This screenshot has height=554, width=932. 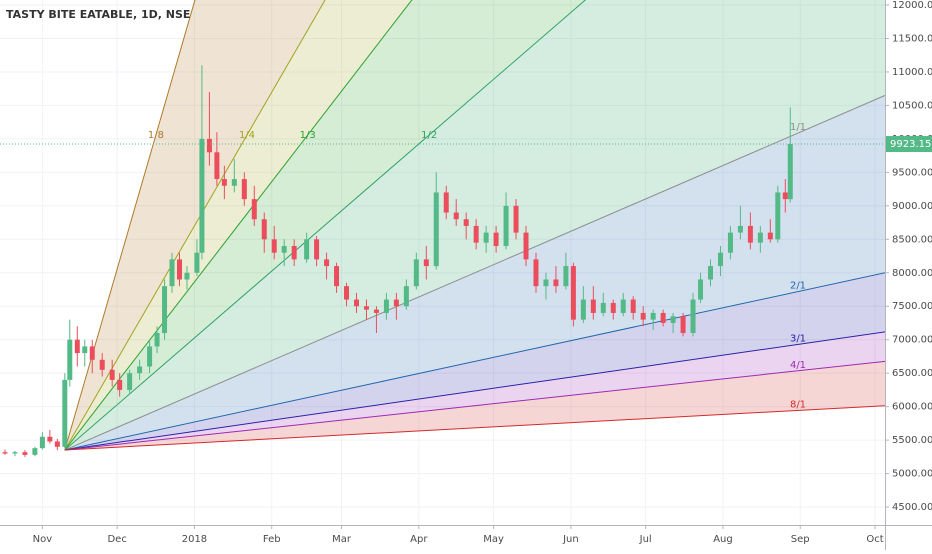 I want to click on chart-title: TASTY BITE EATABLE, 1D, NSE, so click(x=98, y=14).